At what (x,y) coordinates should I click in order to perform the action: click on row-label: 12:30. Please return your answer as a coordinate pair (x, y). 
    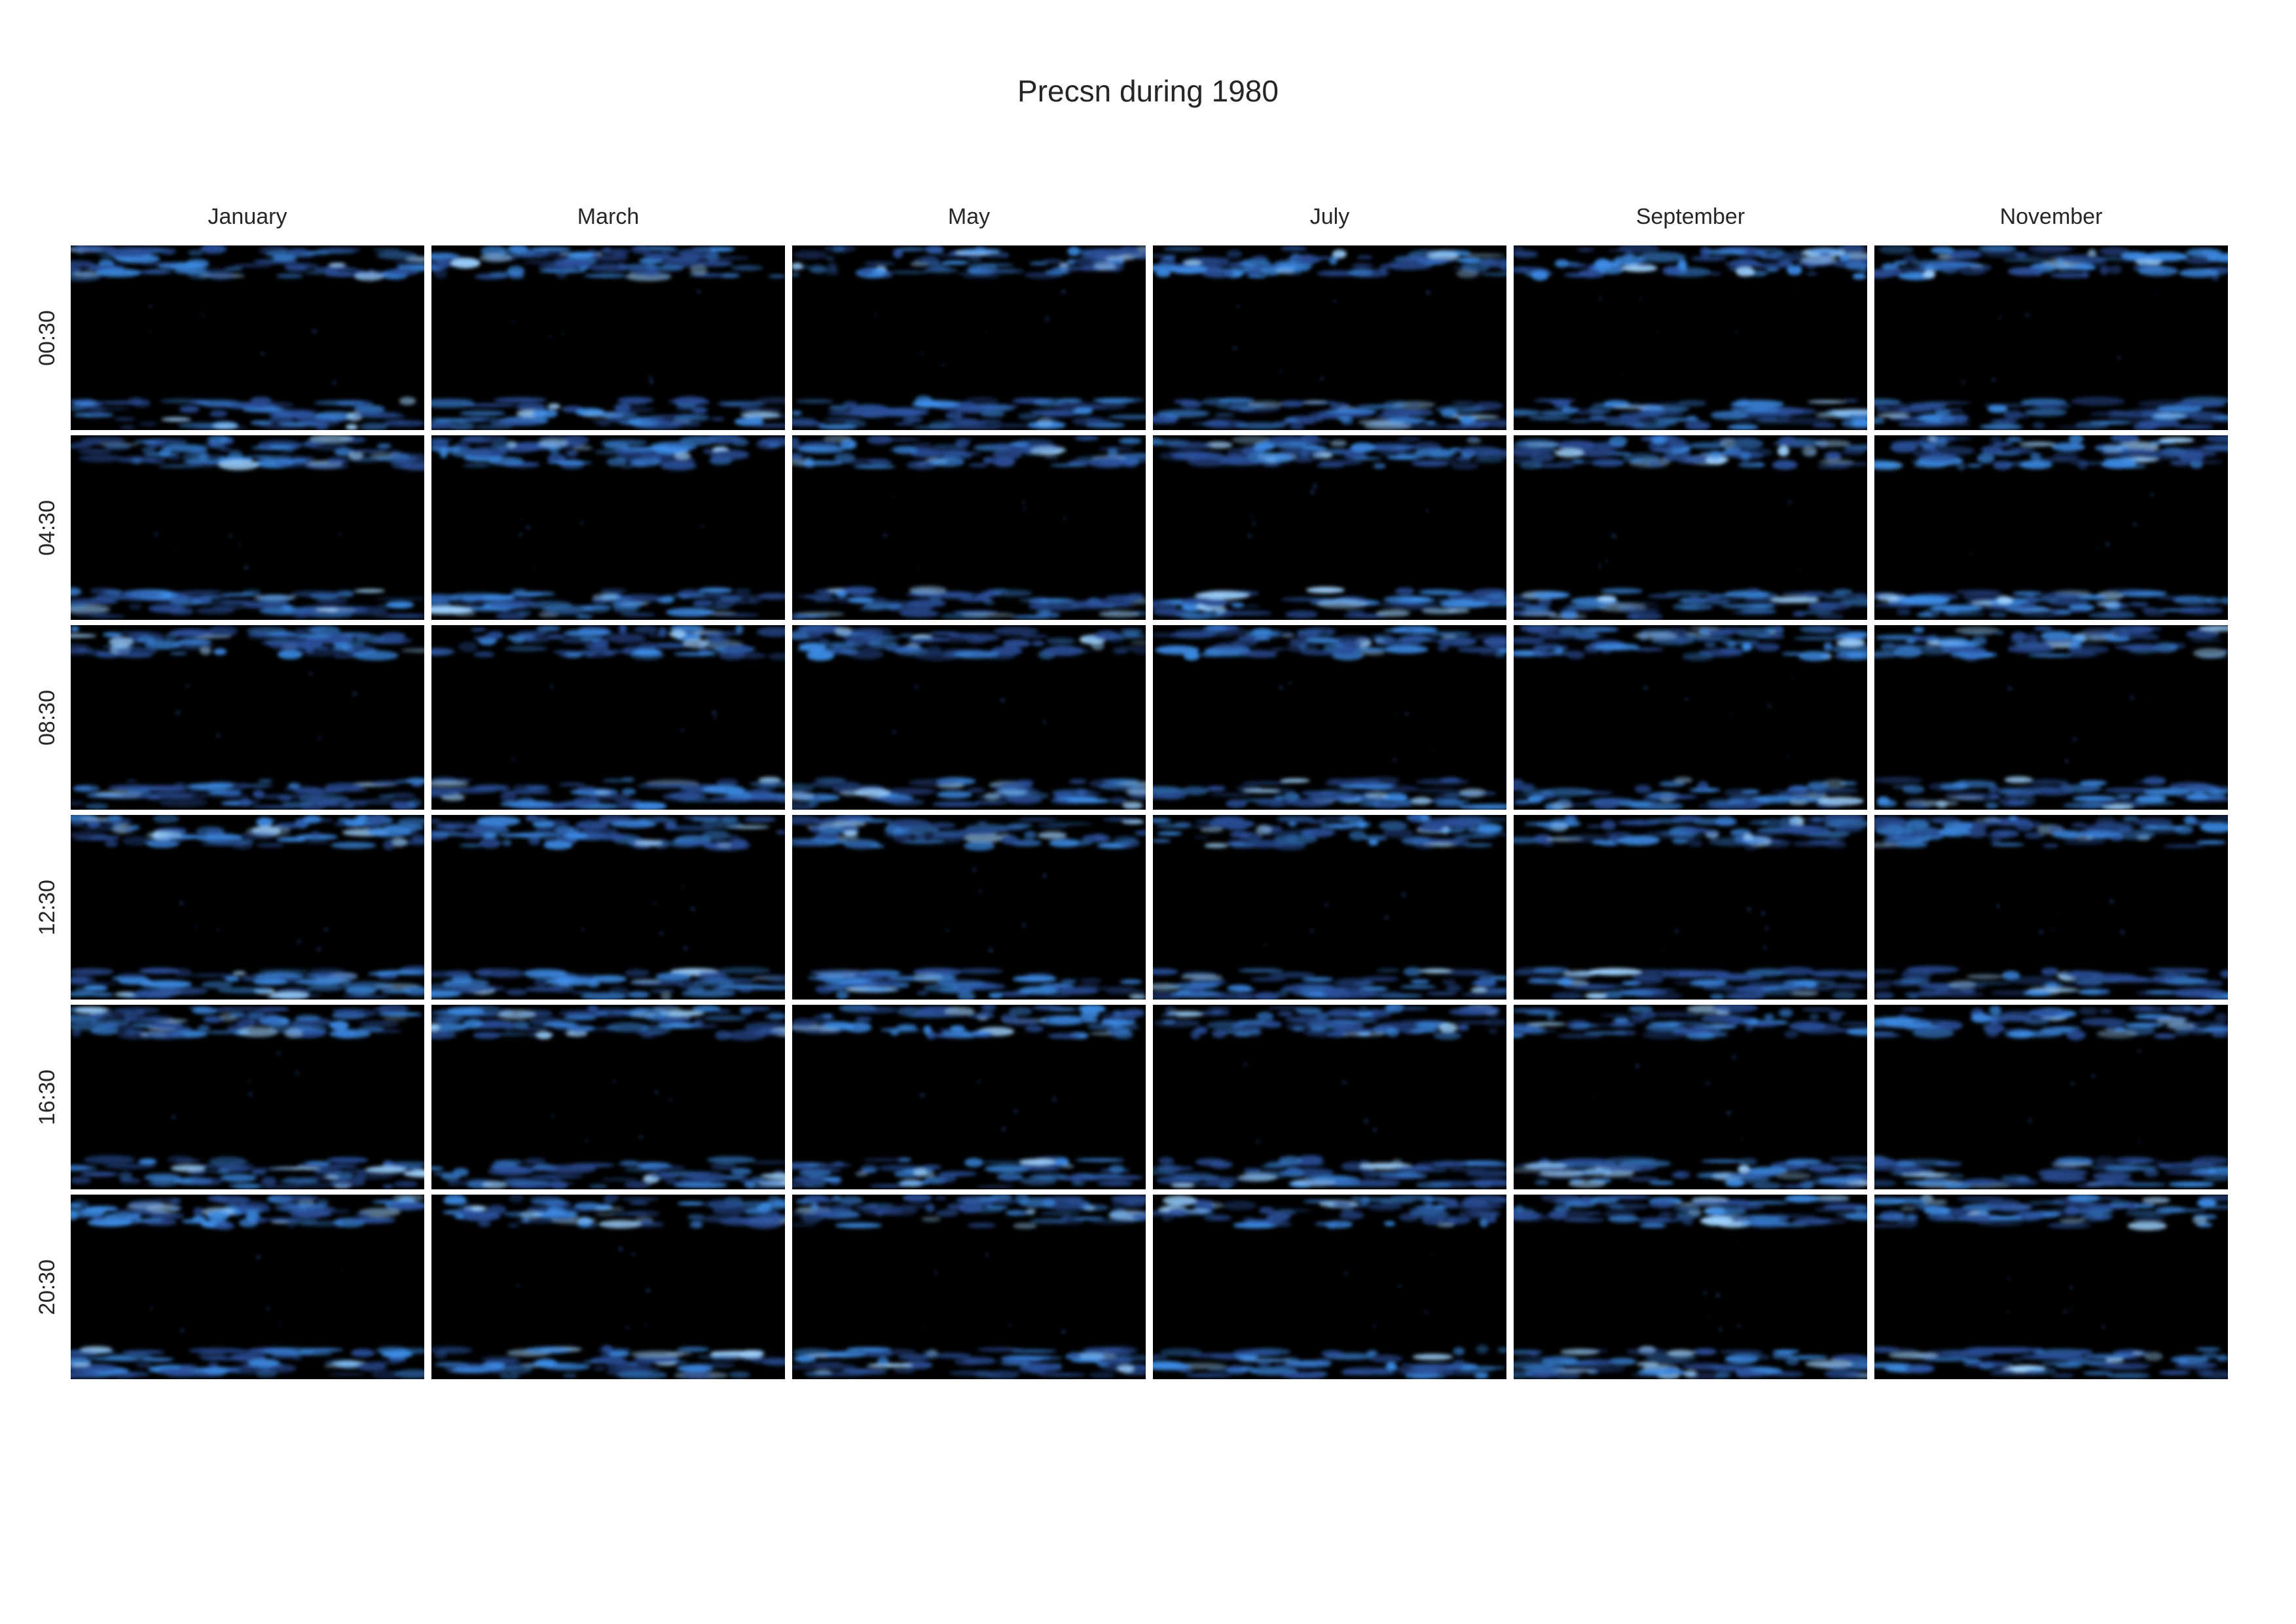
    Looking at the image, I should click on (47, 907).